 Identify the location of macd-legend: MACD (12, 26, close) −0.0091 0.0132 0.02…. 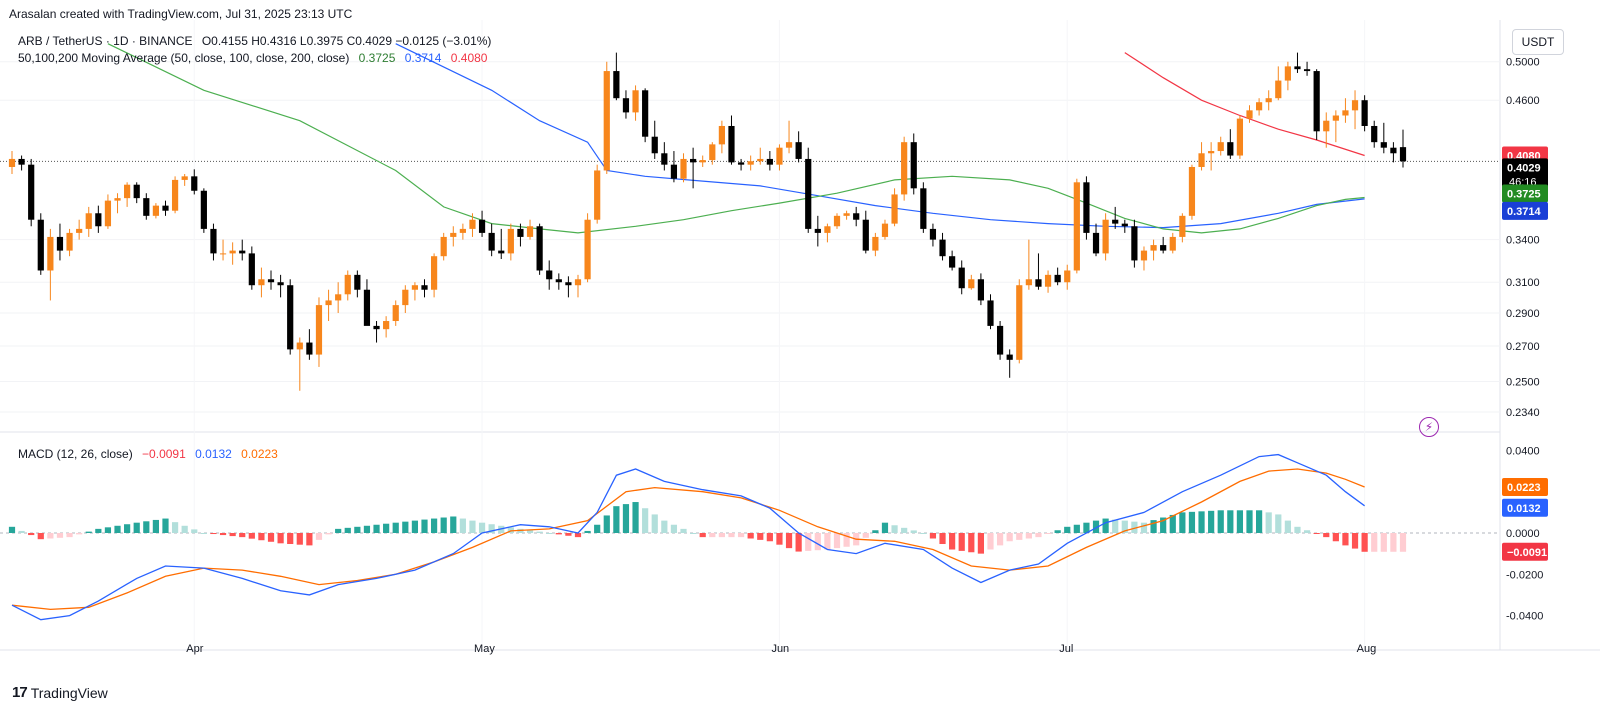
(148, 454).